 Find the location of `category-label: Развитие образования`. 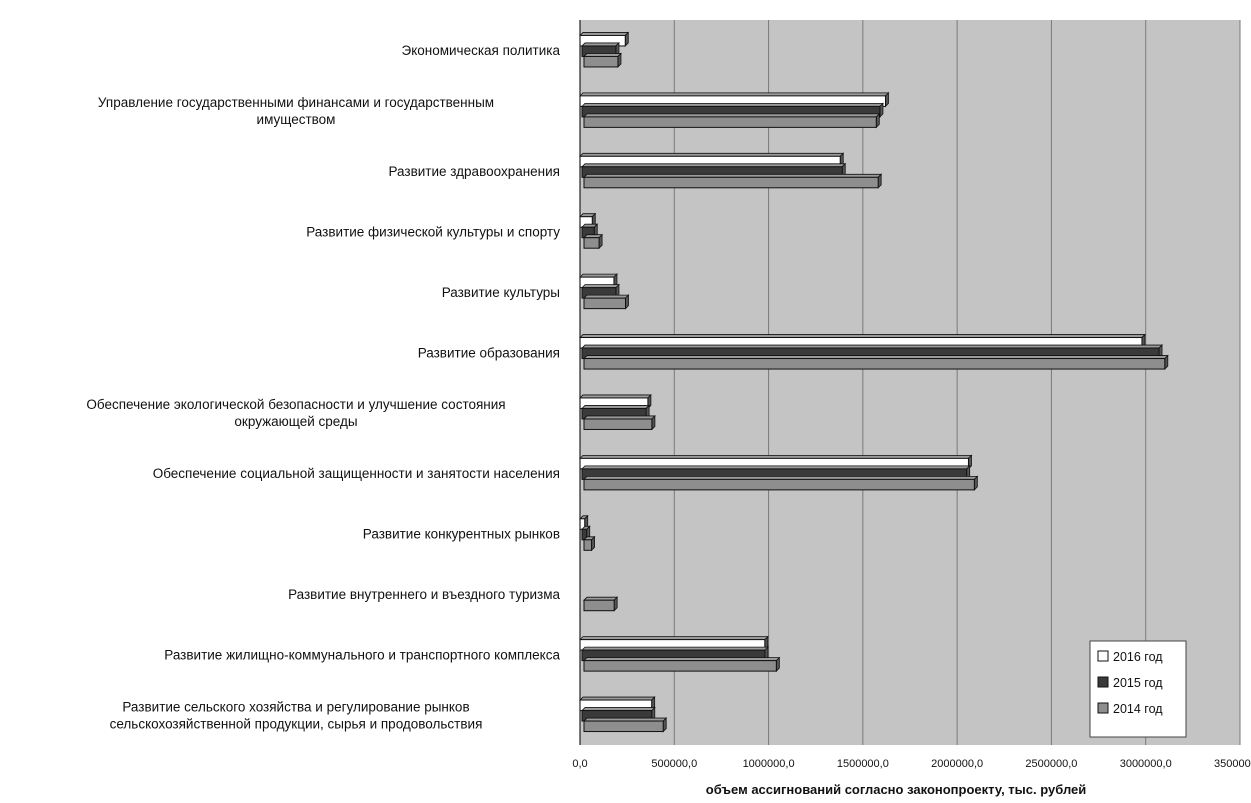

category-label: Развитие образования is located at coordinates (489, 352).